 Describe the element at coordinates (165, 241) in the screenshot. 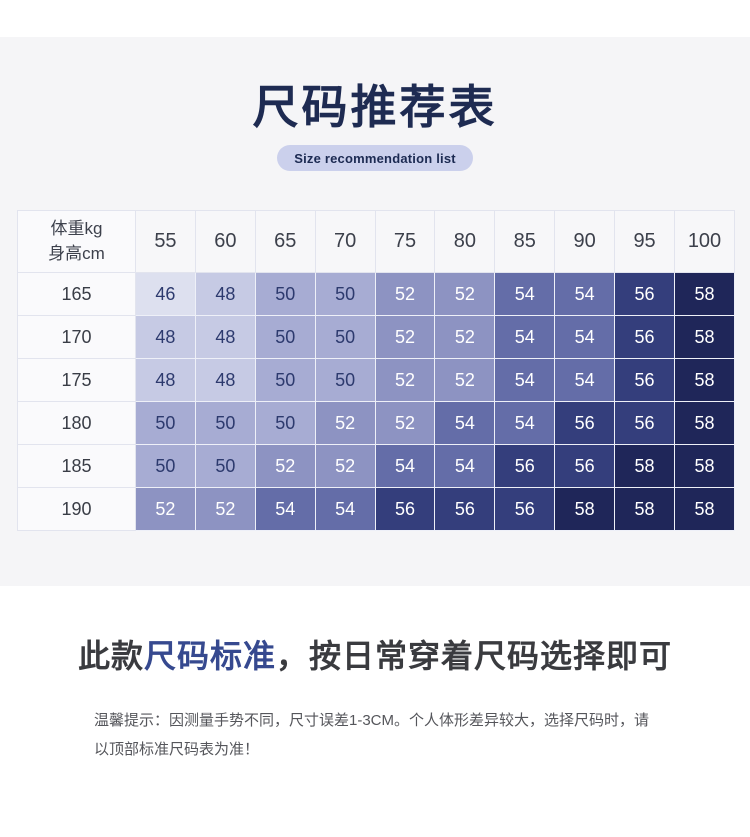

I see `weight-header-cell: 55` at that location.